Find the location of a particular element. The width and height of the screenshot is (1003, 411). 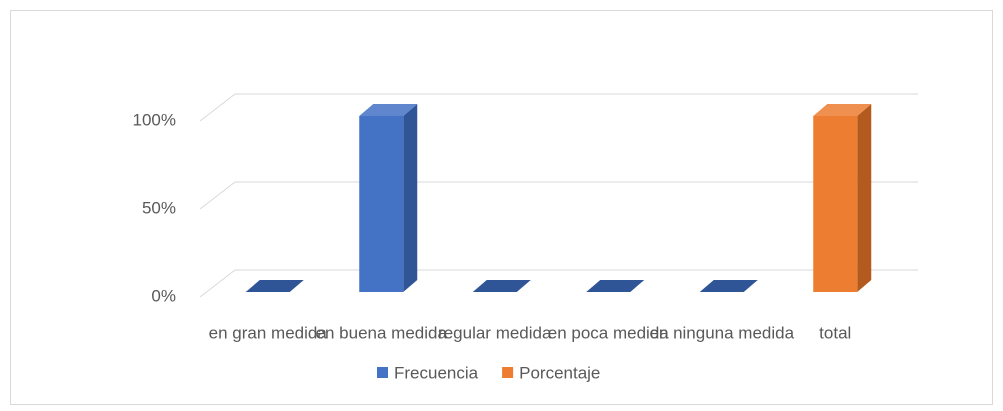

y-tick-label: 0% is located at coordinates (163, 295).